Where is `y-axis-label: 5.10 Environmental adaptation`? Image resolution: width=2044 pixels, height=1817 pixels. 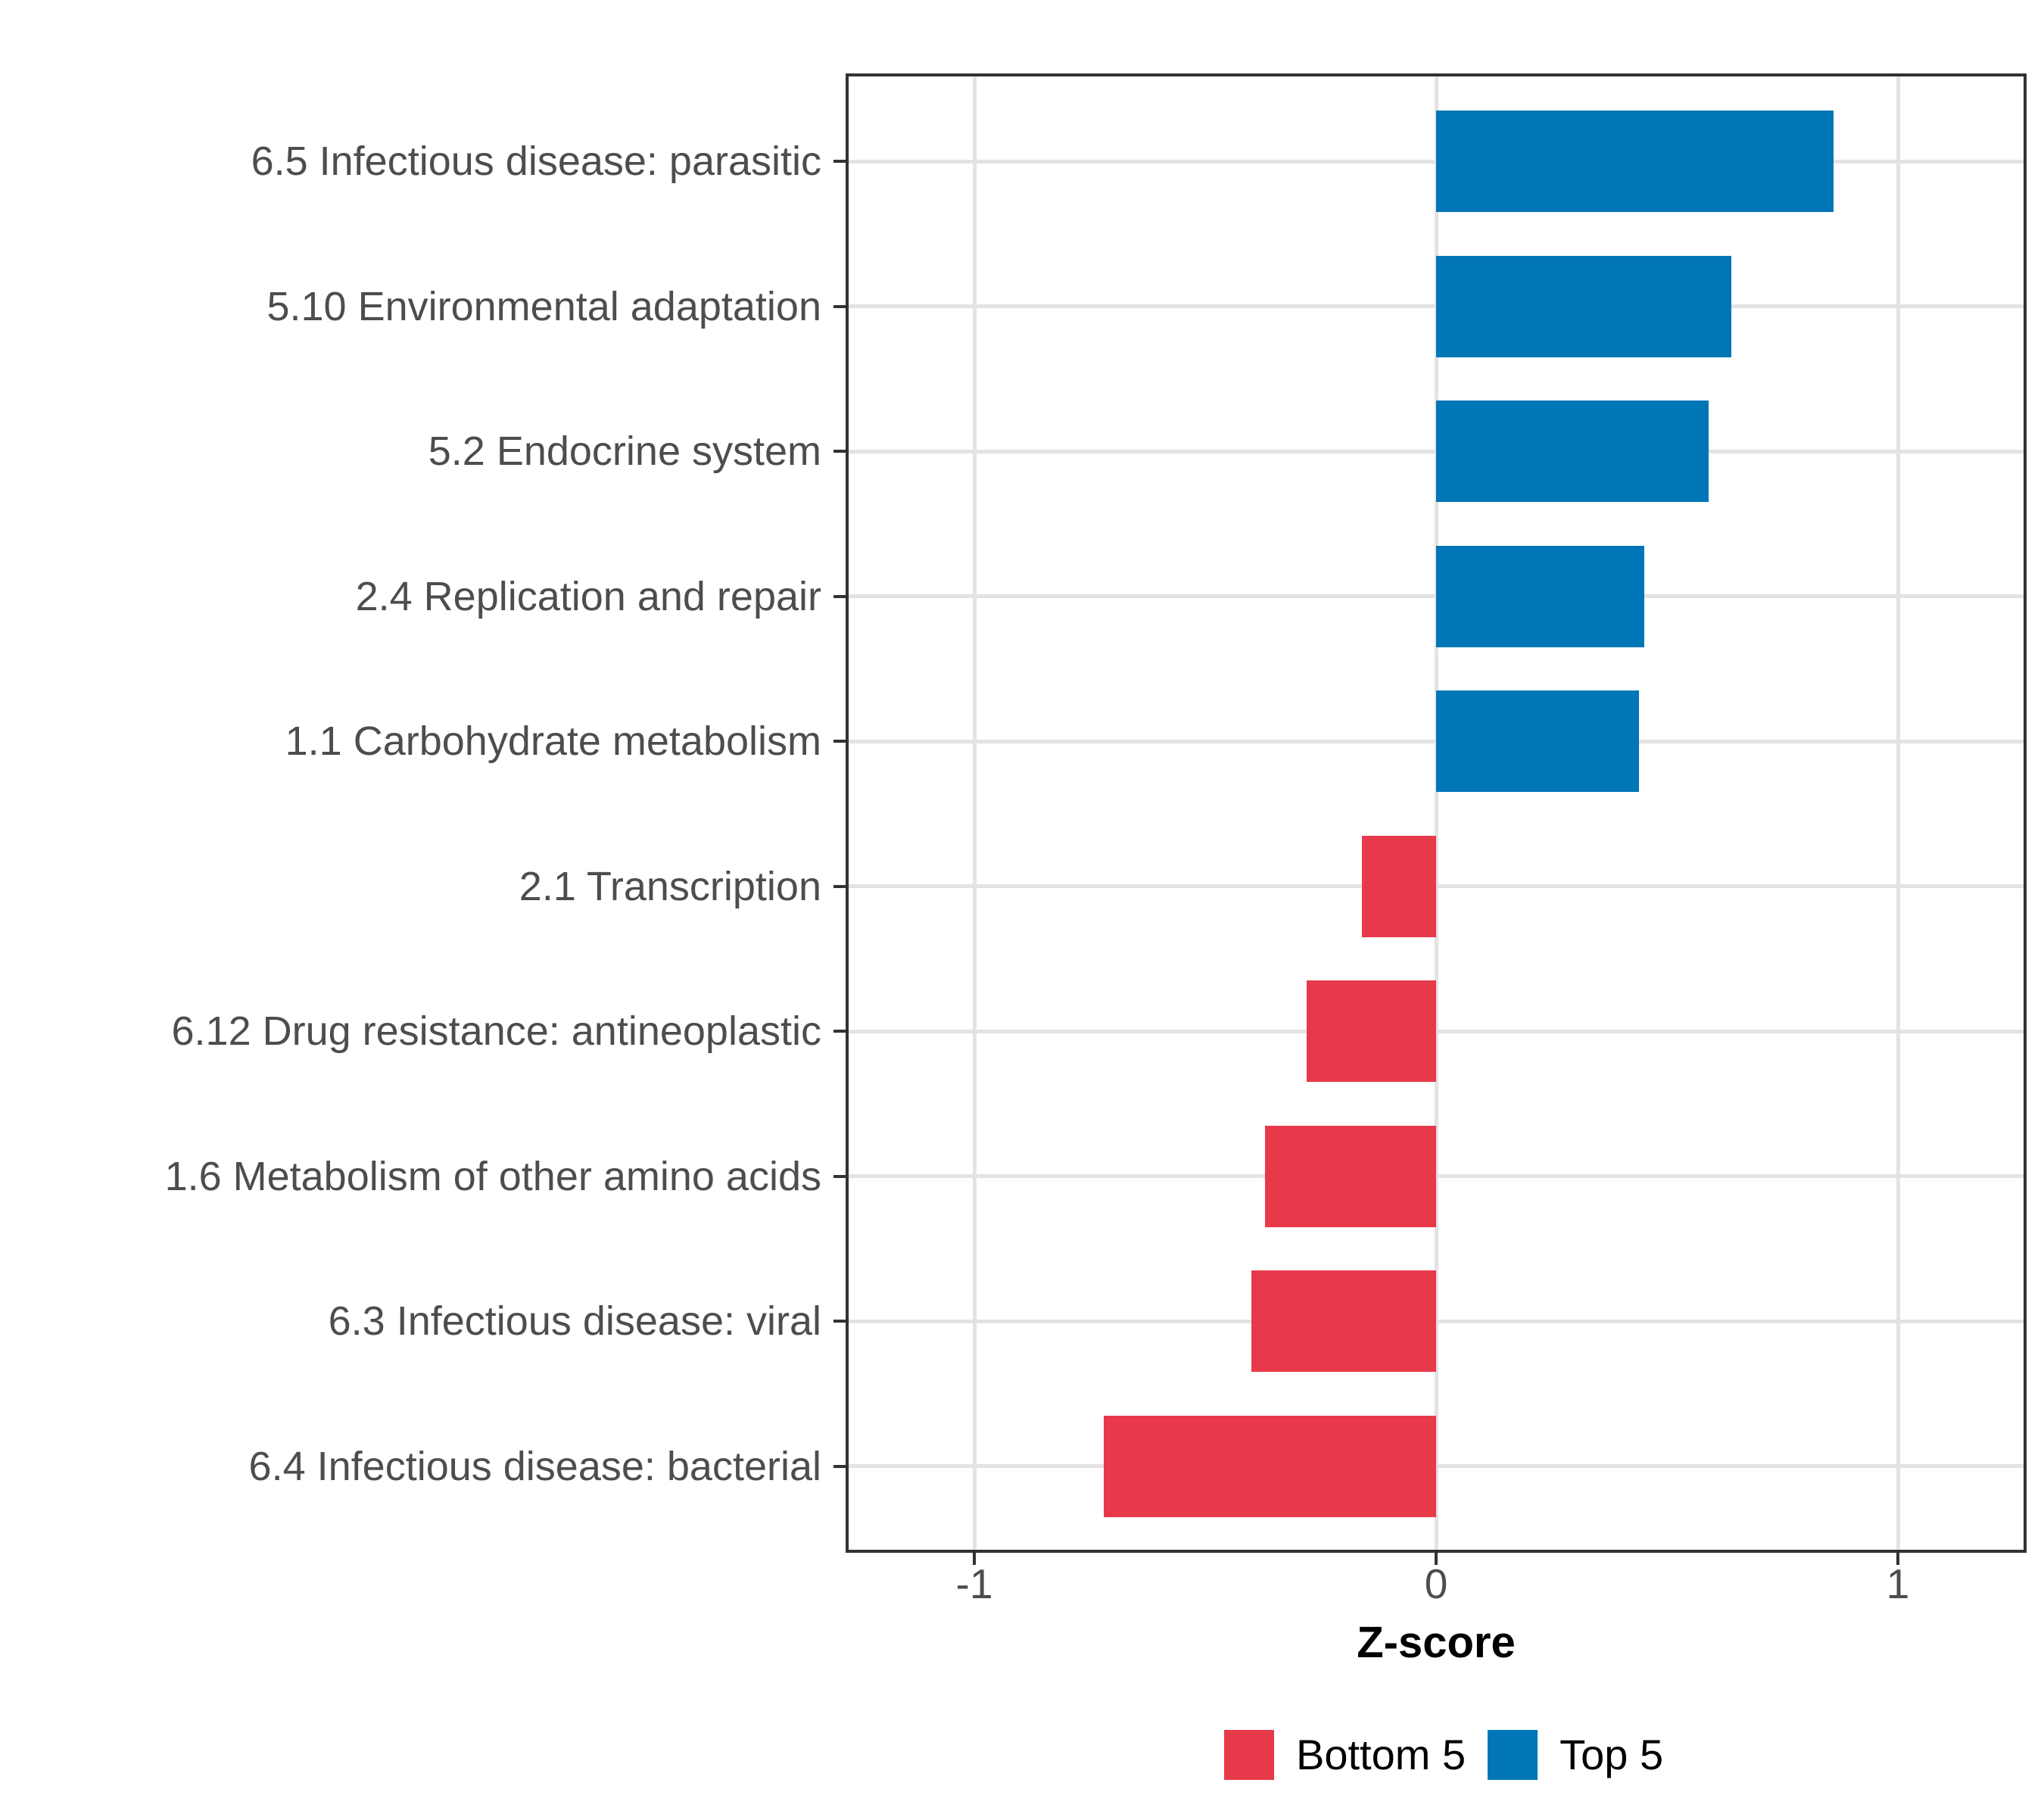 y-axis-label: 5.10 Environmental adaptation is located at coordinates (543, 306).